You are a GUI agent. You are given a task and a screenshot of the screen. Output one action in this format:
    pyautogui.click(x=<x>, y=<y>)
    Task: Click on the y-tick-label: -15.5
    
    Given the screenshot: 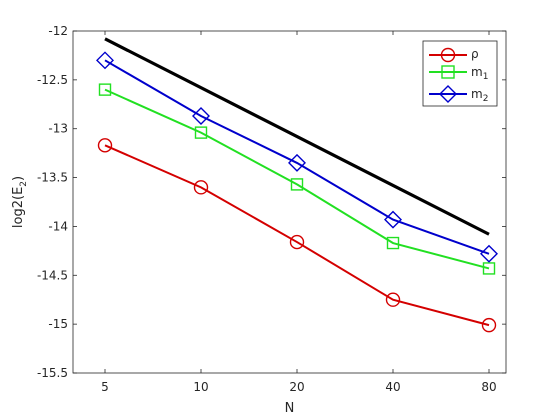 What is the action you would take?
    pyautogui.click(x=52, y=373)
    